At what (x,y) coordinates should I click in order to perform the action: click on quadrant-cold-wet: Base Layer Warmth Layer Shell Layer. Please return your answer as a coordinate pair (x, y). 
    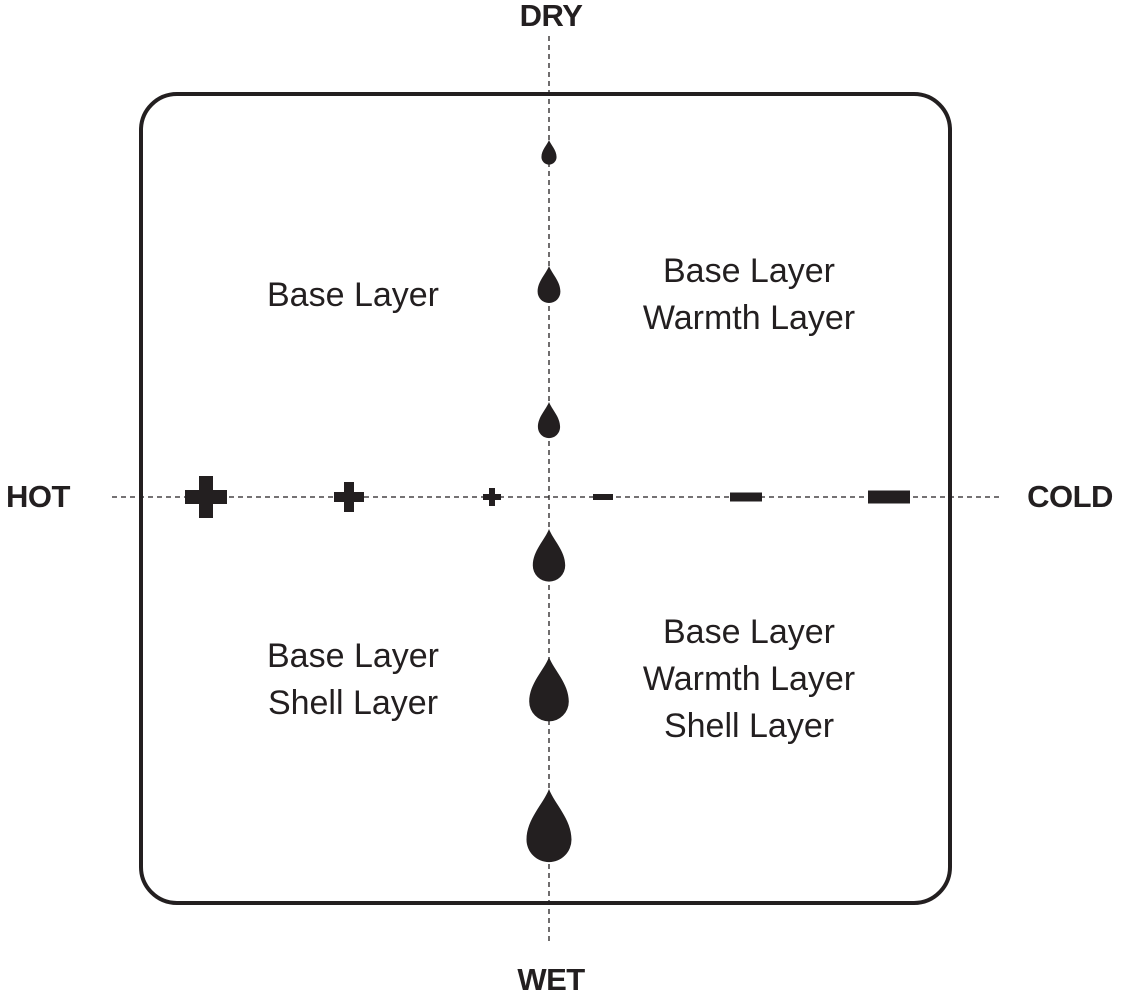
    Looking at the image, I should click on (749, 679).